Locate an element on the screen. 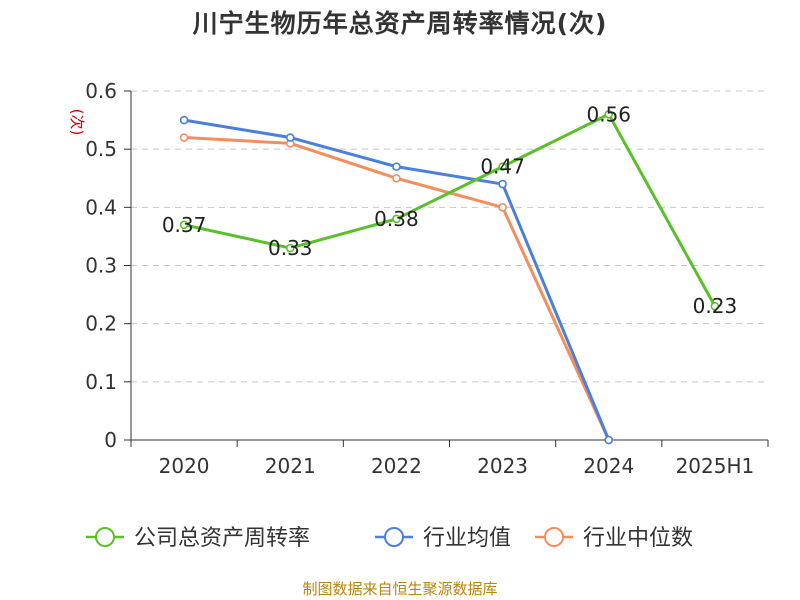 Image resolution: width=800 pixels, height=600 pixels. legend-label: 行业均值 is located at coordinates (467, 538).